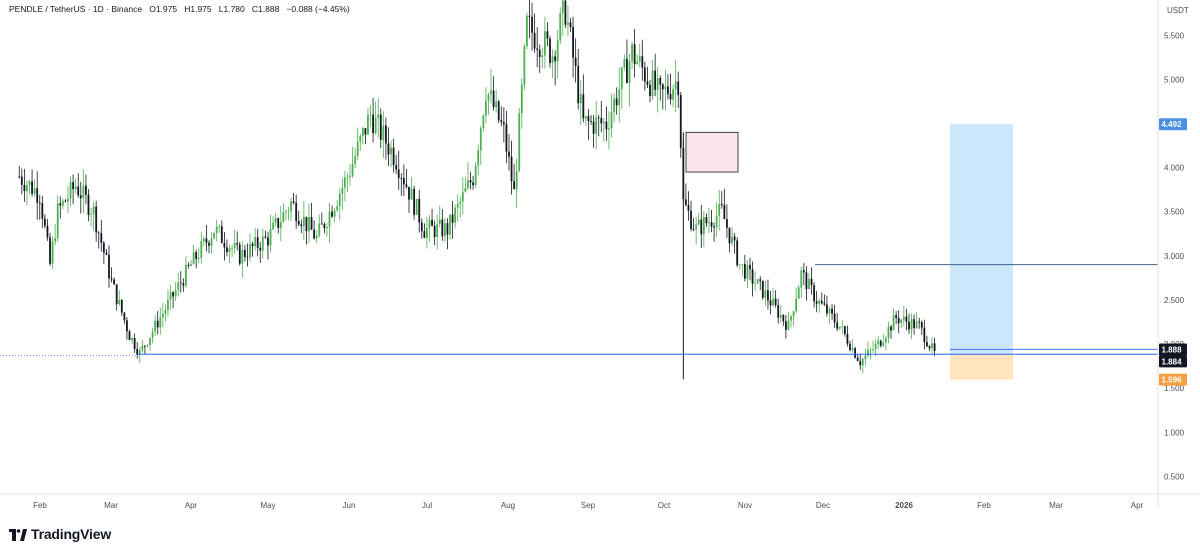 Image resolution: width=1200 pixels, height=553 pixels. I want to click on long-position-stop-zone, so click(981, 366).